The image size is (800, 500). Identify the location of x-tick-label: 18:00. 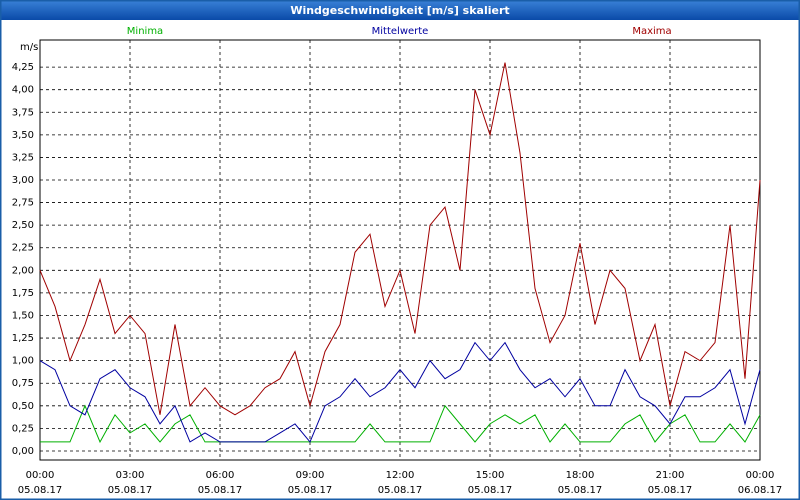
(580, 475).